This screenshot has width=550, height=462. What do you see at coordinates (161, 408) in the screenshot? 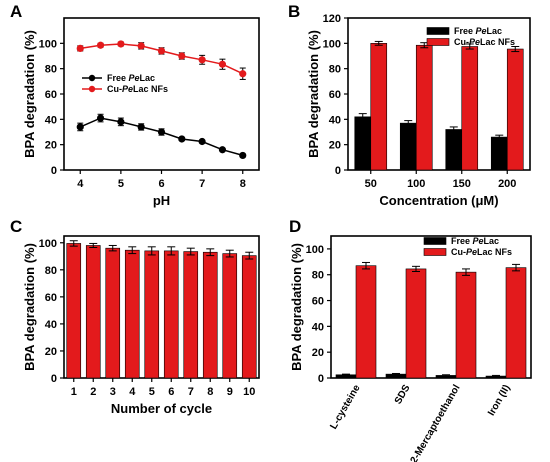
I see `x-axis-label: Number of cycle` at bounding box center [161, 408].